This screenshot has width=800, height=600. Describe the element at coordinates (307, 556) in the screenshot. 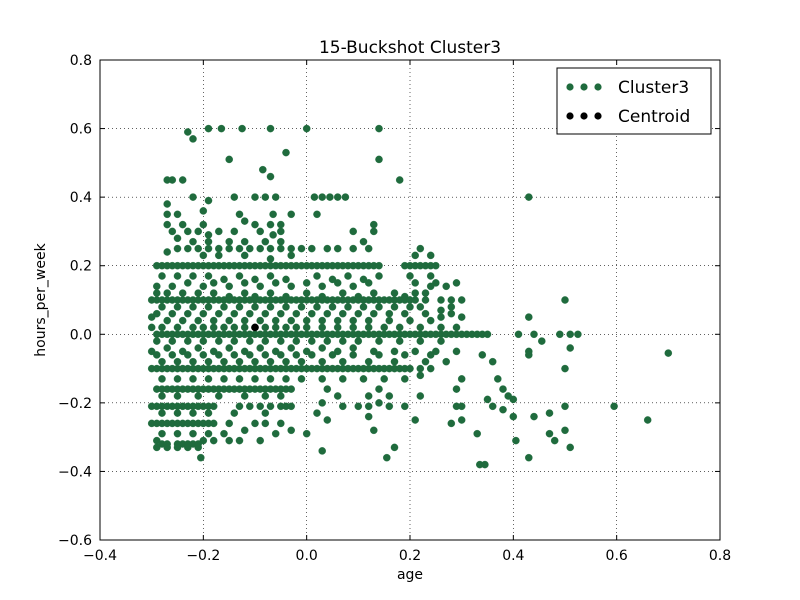

I see `x-tick-label: 0.0` at that location.